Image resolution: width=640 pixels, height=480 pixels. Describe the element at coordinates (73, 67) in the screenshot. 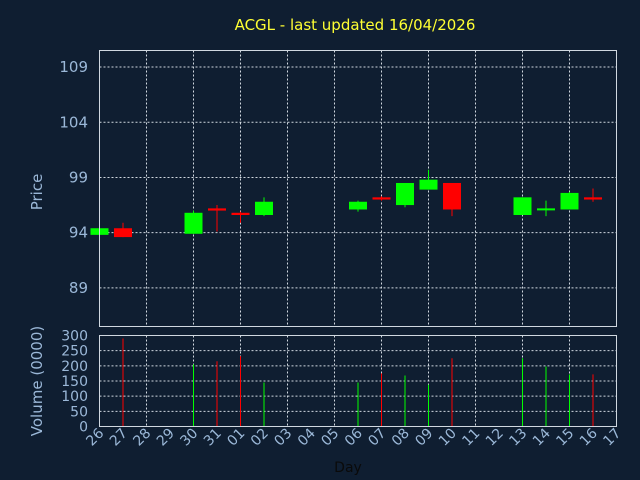

I see `price-tick-label: 109` at that location.